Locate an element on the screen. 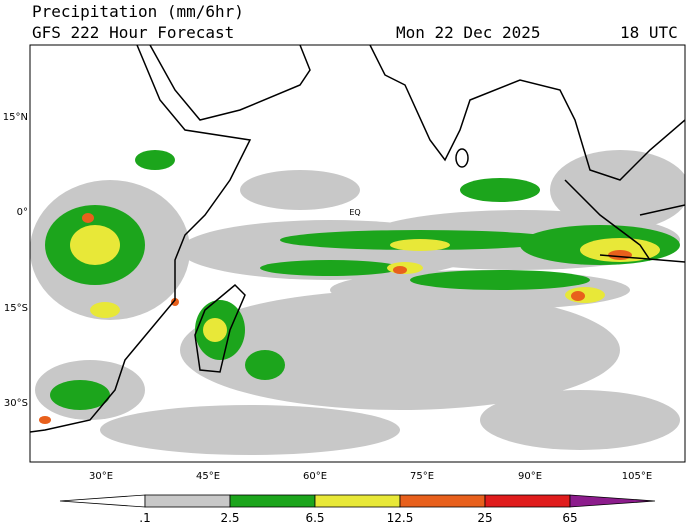 Image resolution: width=700 pixels, height=525 pixels. time: 18 UTC is located at coordinates (649, 32).